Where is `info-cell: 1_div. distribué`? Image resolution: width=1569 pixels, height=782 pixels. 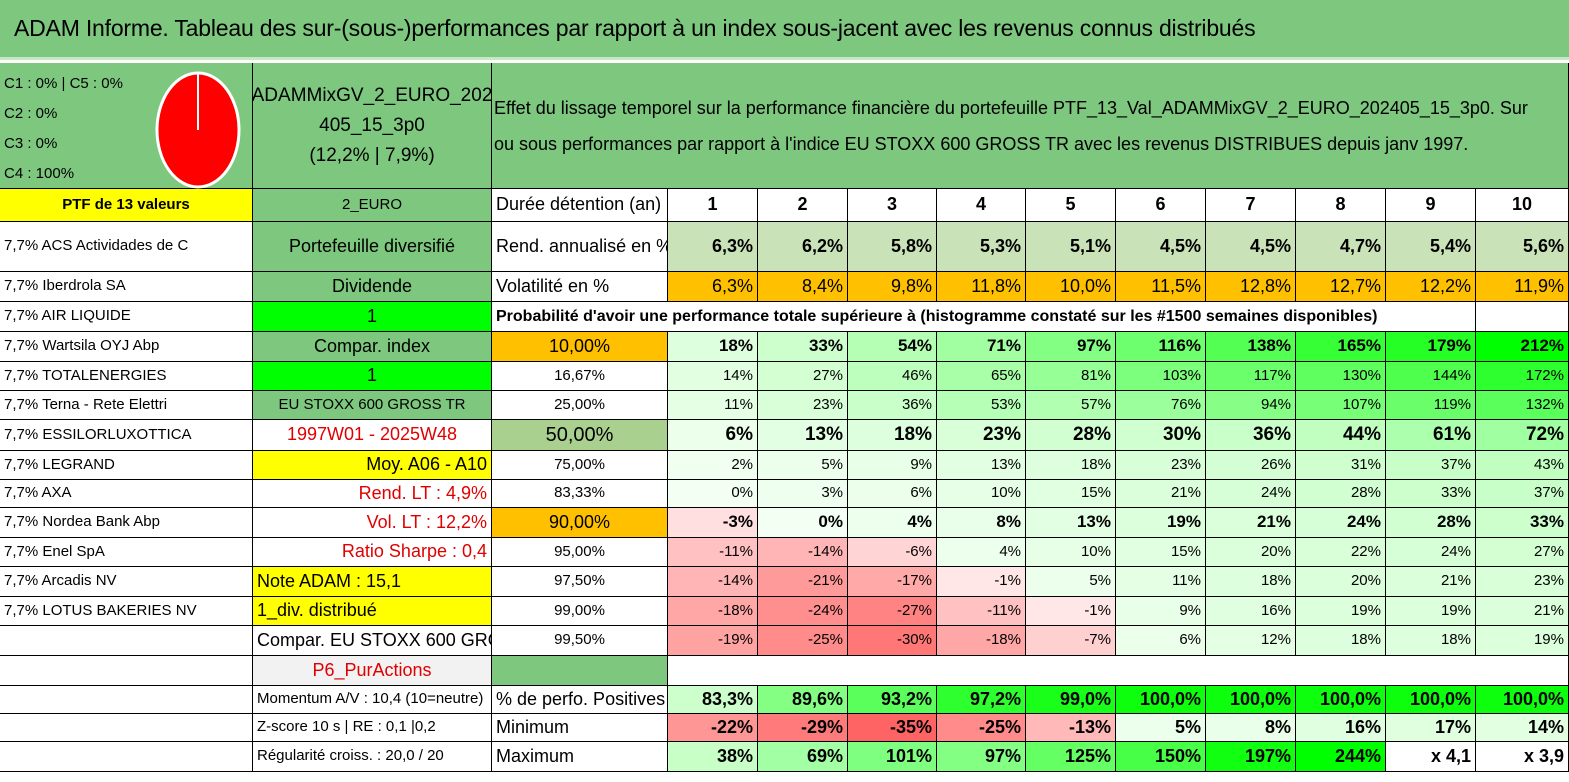
info-cell: 1_div. distribué is located at coordinates (372, 611).